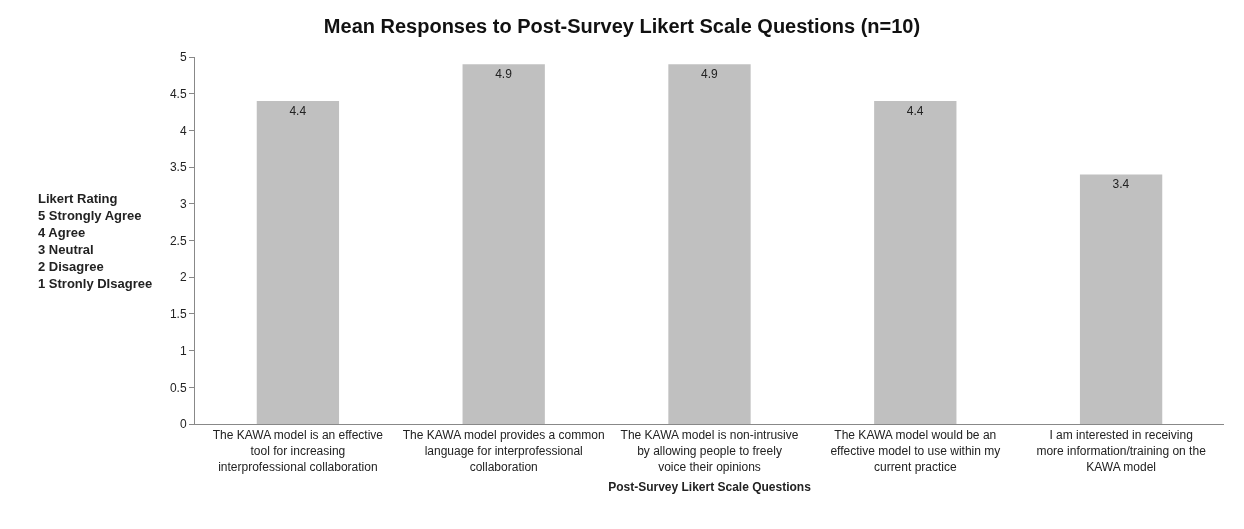  I want to click on x-tick-label: I am interested in receiving more information/training on the KAWA model, so click(1121, 451).